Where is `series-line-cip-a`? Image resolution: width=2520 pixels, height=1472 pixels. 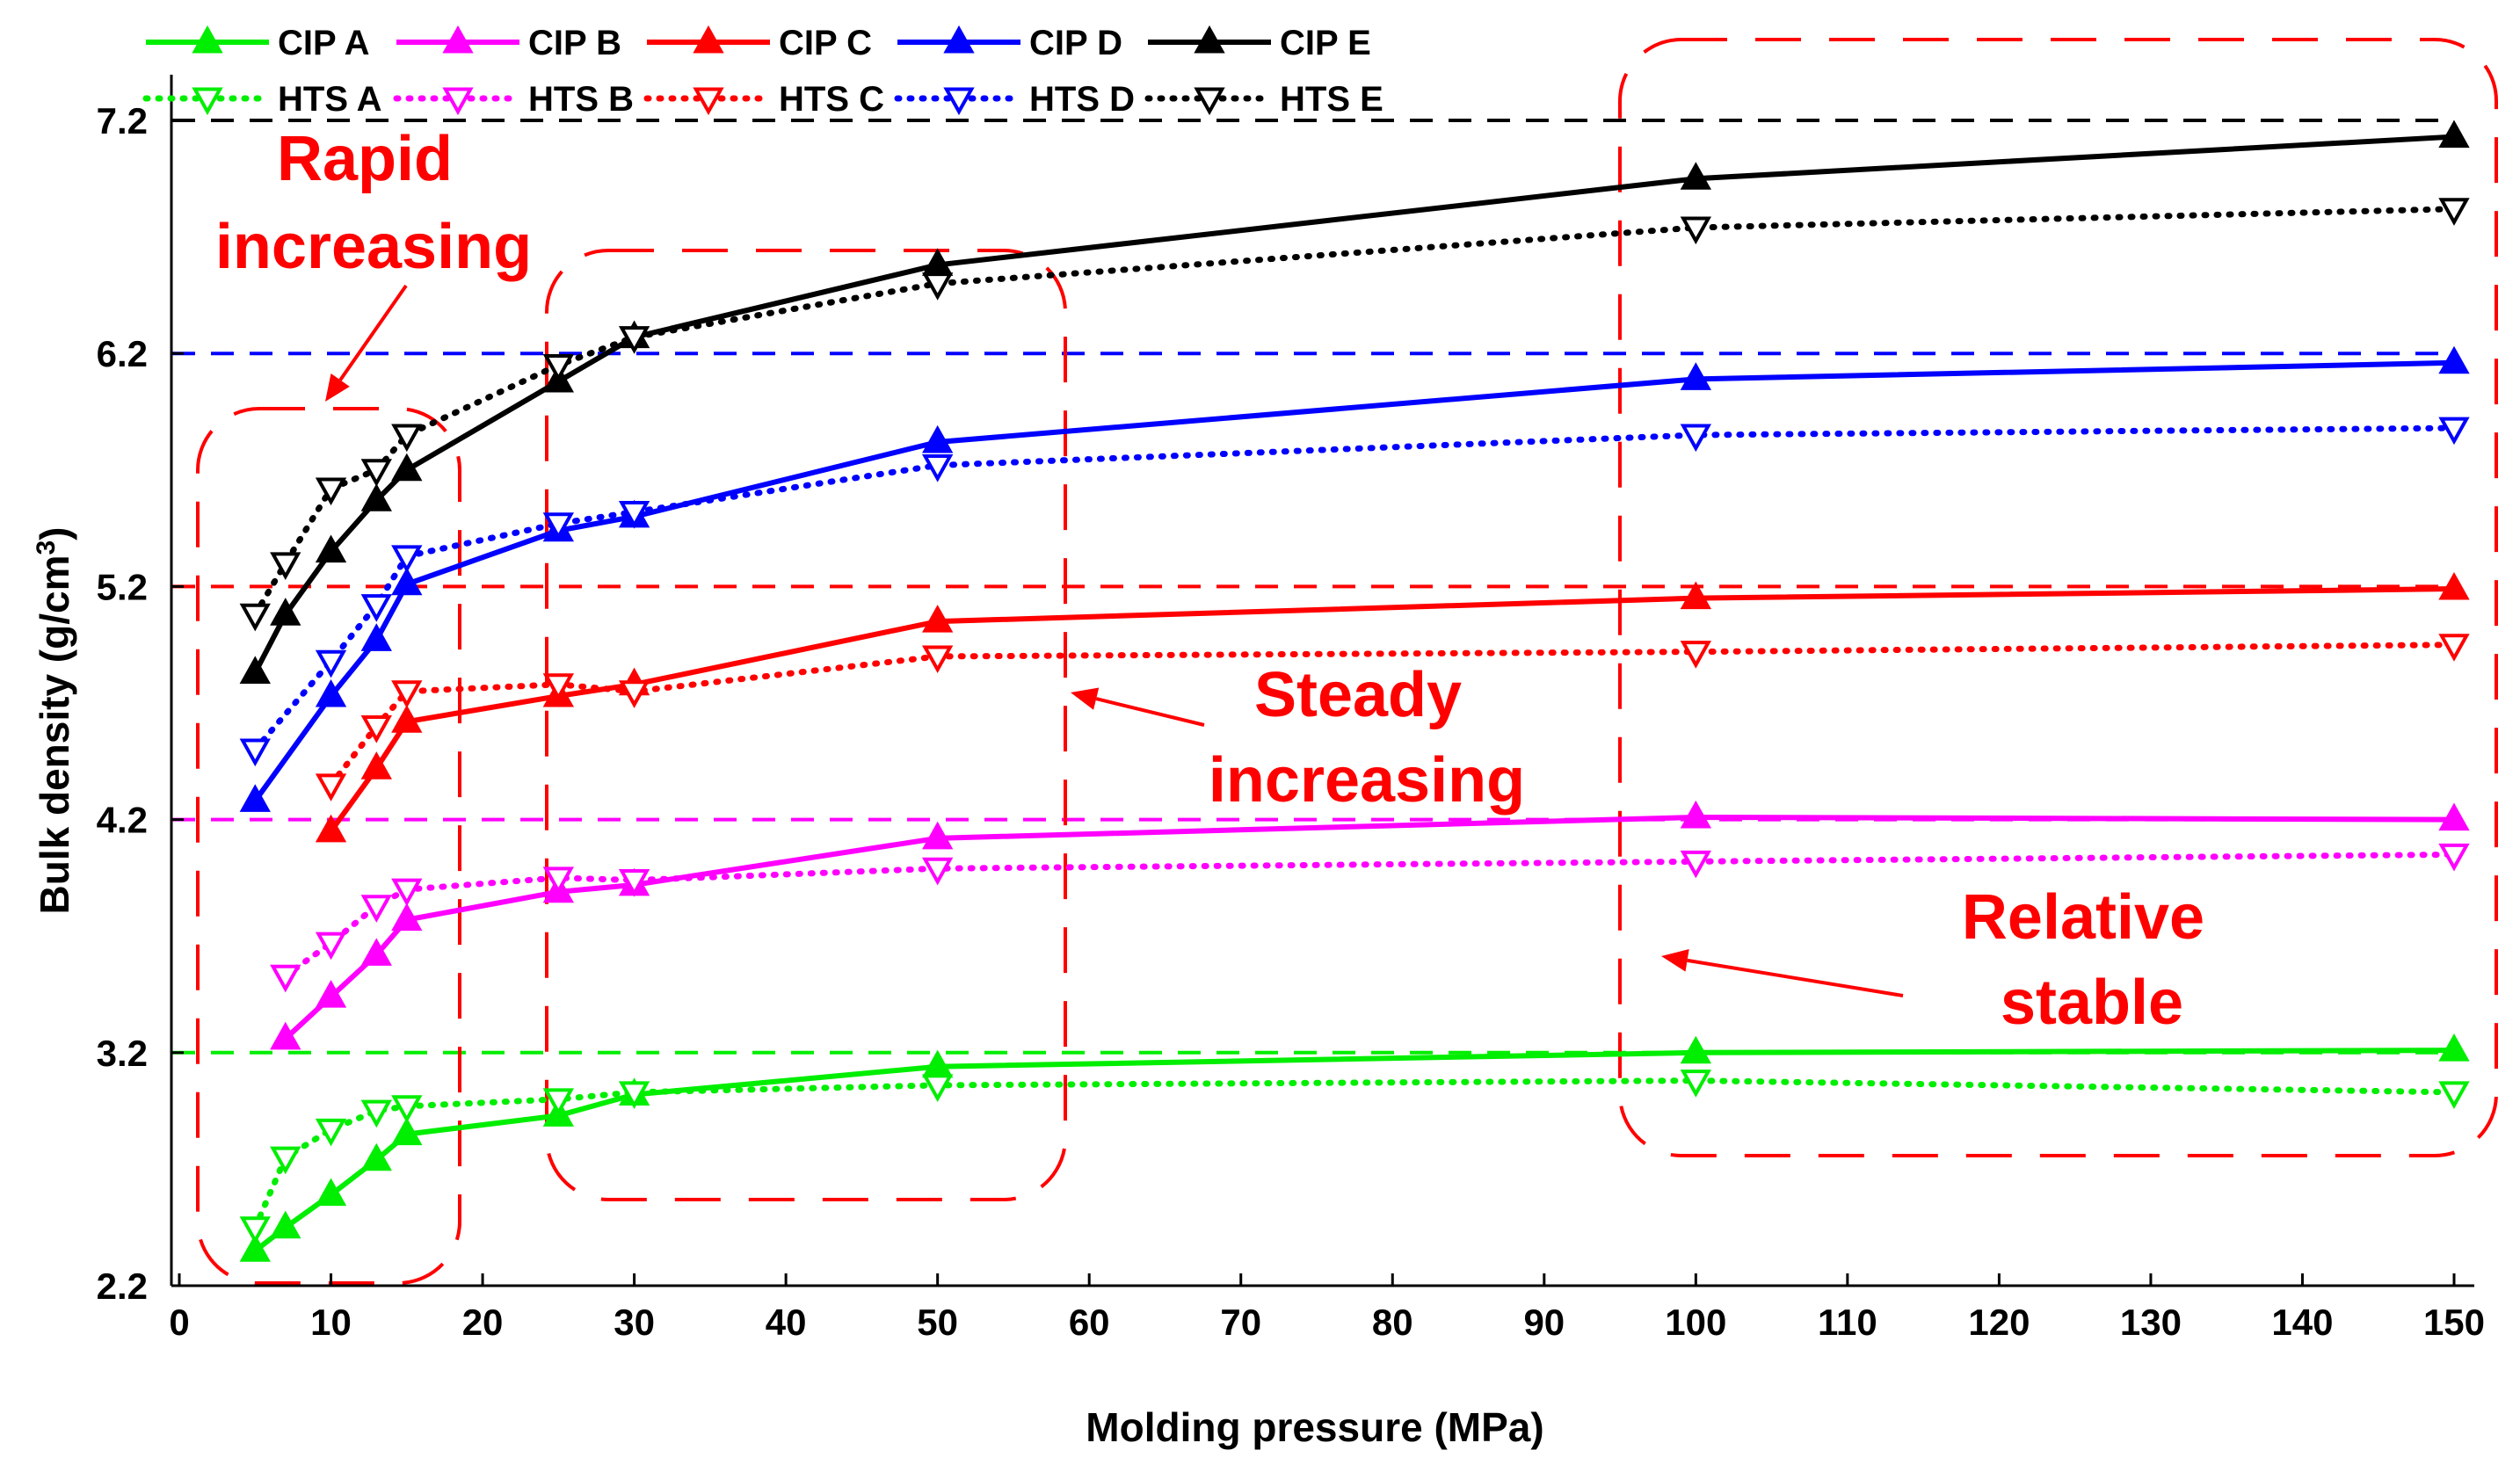
series-line-cip-a is located at coordinates (1354, 1150).